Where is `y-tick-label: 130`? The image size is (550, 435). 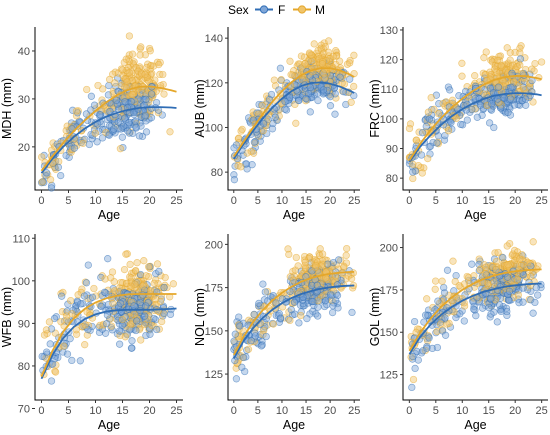 y-tick-label: 130 is located at coordinates (389, 31).